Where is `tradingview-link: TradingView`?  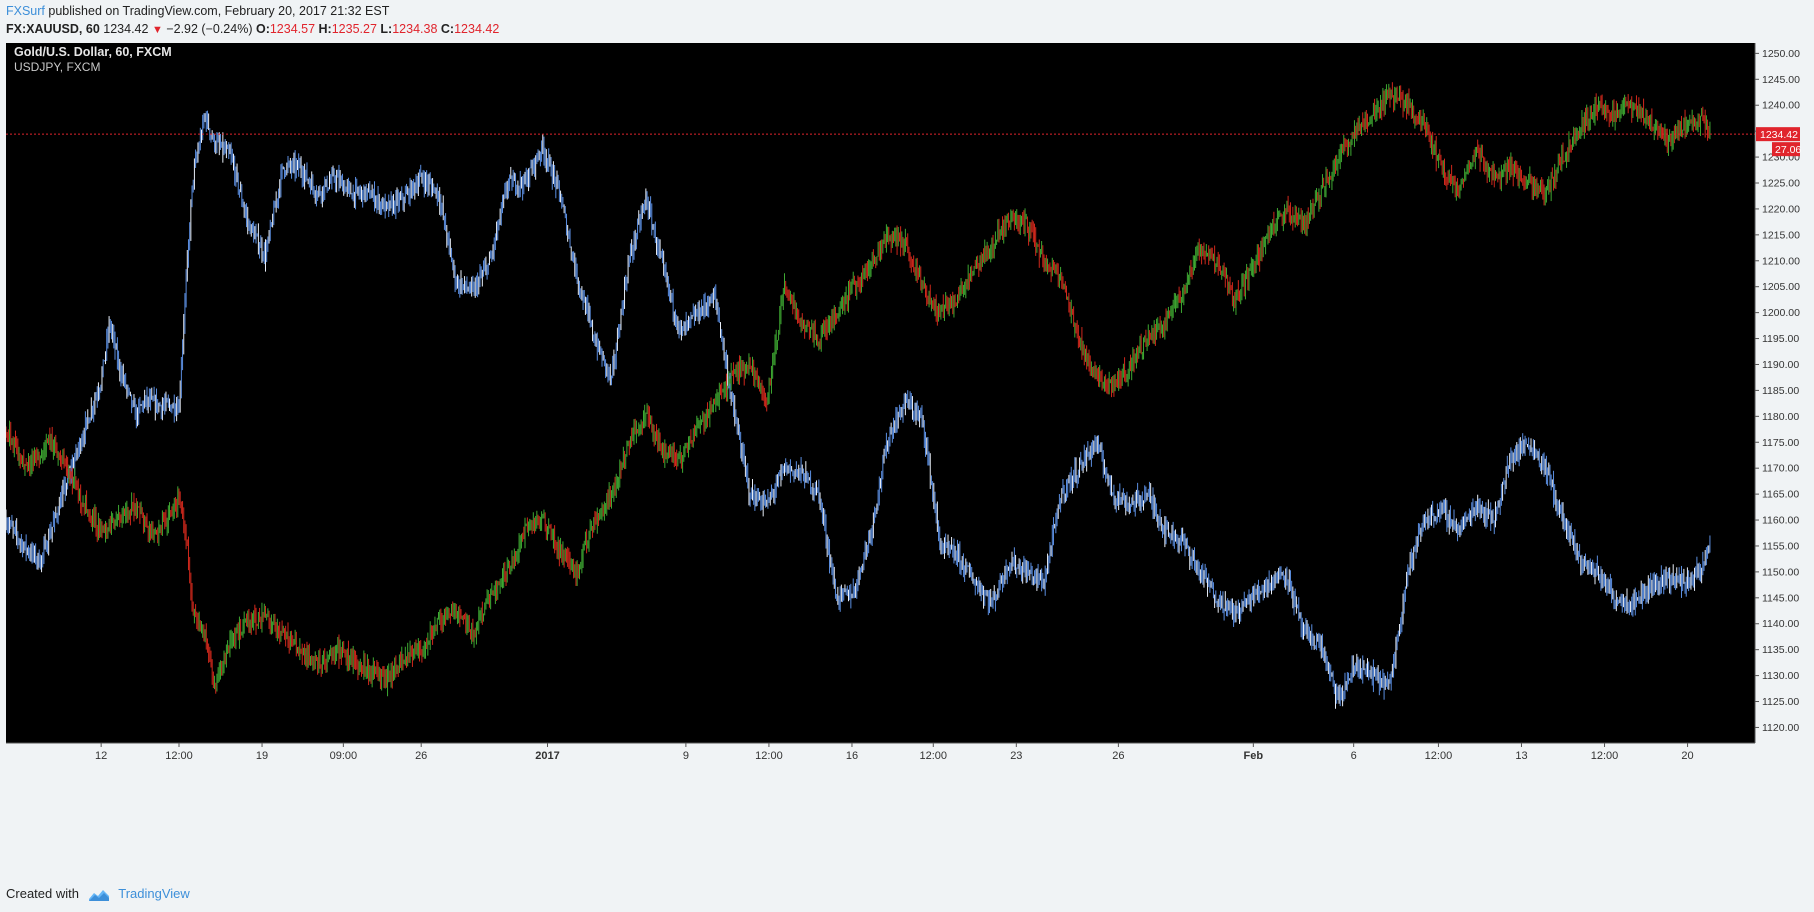
tradingview-link: TradingView is located at coordinates (154, 893).